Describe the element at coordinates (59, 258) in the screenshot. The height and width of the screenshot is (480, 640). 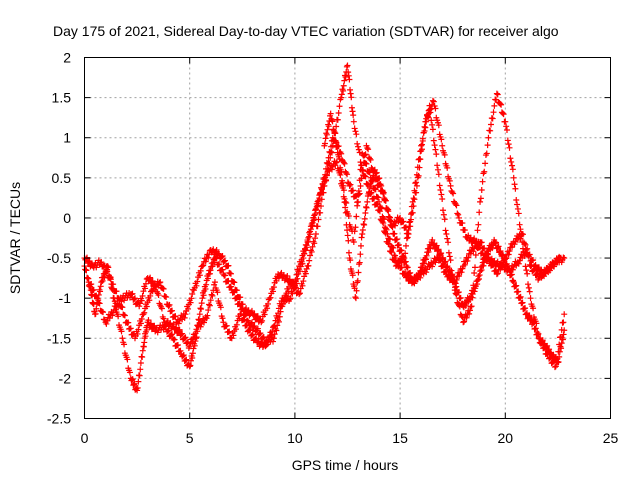
I see `y-tick-label: -0.5` at that location.